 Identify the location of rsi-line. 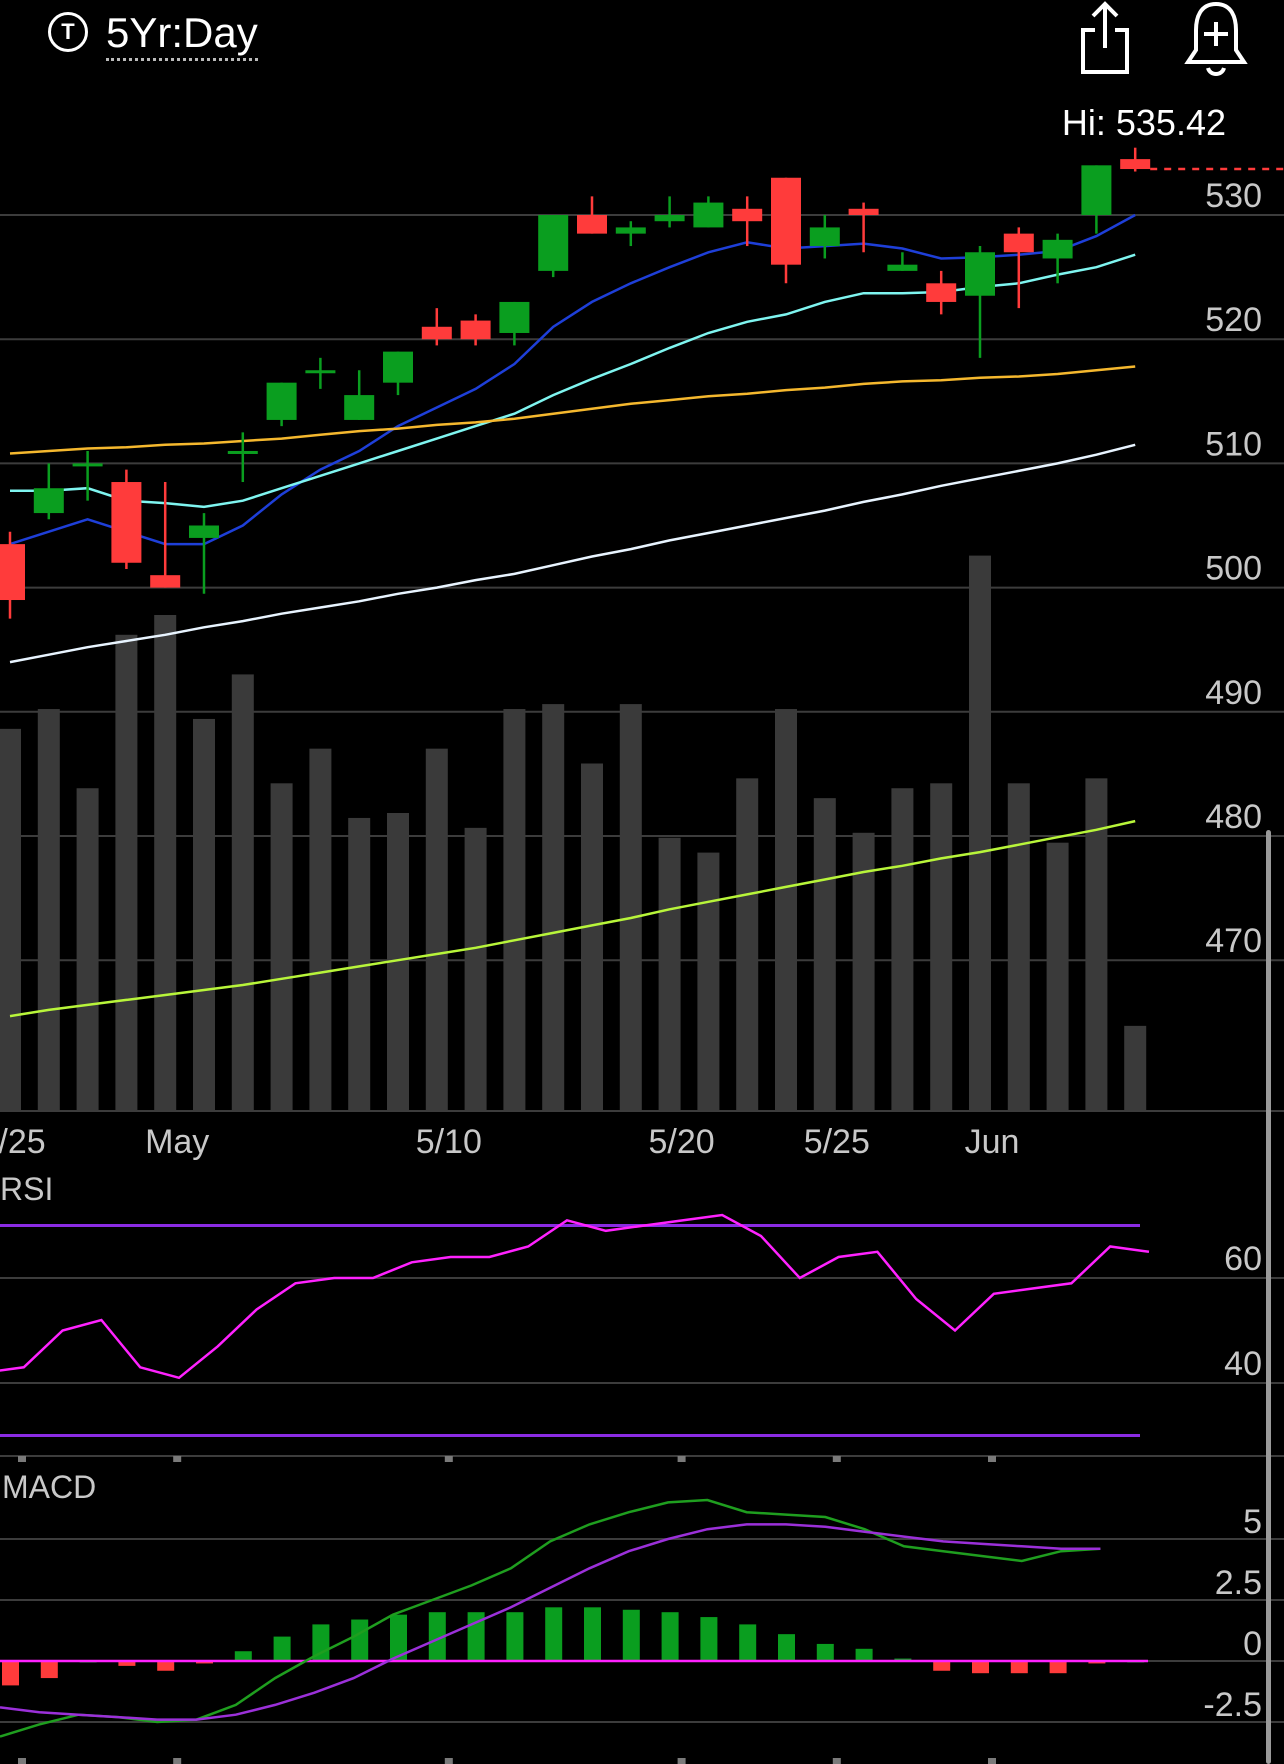
(575, 1296).